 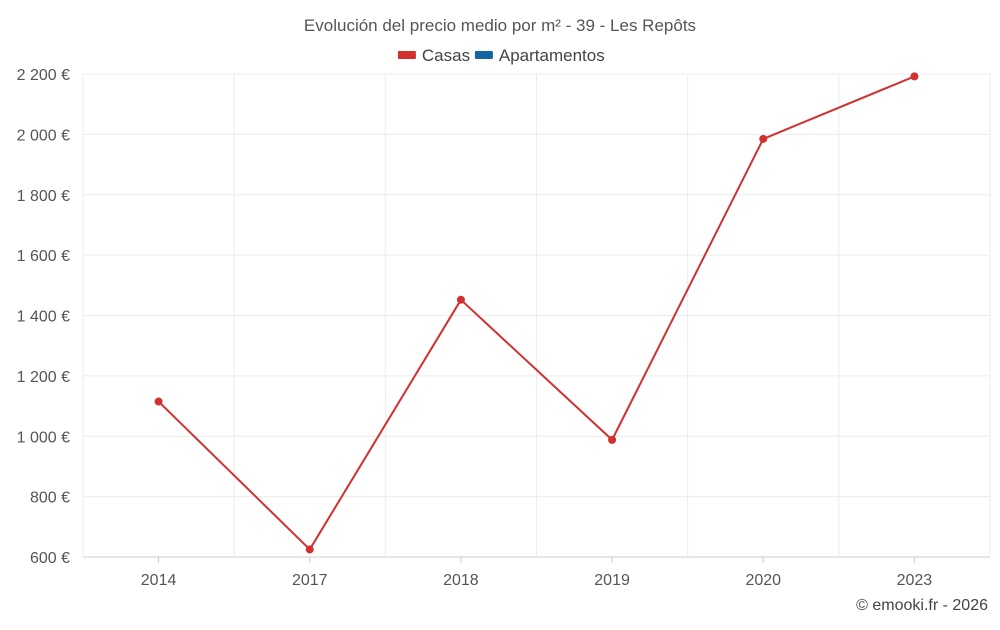 What do you see at coordinates (537, 573) in the screenshot?
I see `x-axis: 2014 2017 2018 2019 2020 2023` at bounding box center [537, 573].